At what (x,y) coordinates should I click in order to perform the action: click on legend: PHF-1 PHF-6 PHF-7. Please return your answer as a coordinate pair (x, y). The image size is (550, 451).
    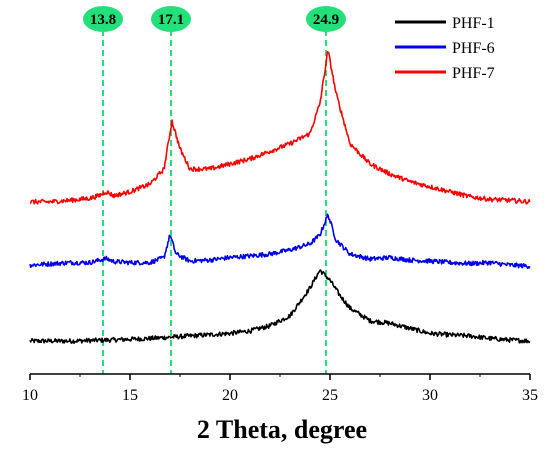
    Looking at the image, I should click on (445, 48).